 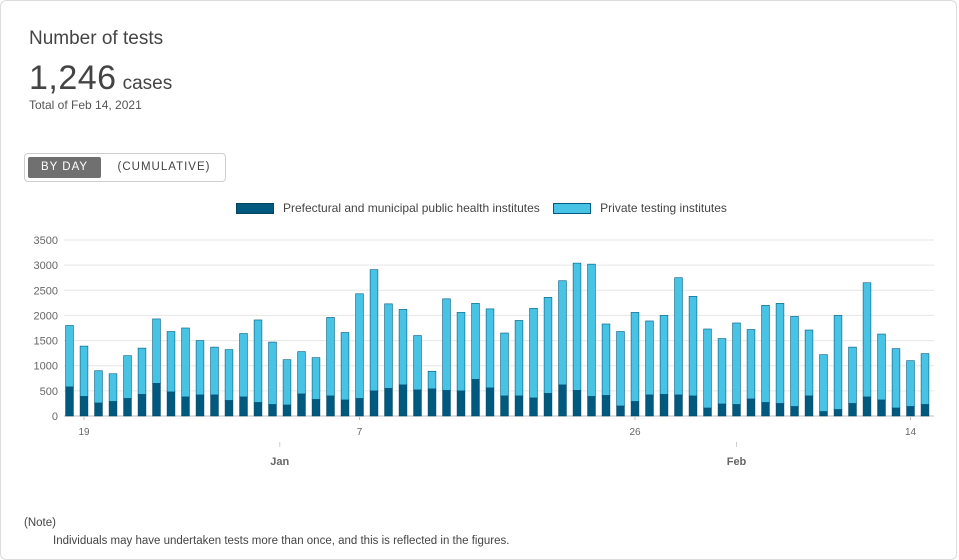 I want to click on cumulative-button: (CUMULATIVE), so click(x=164, y=167).